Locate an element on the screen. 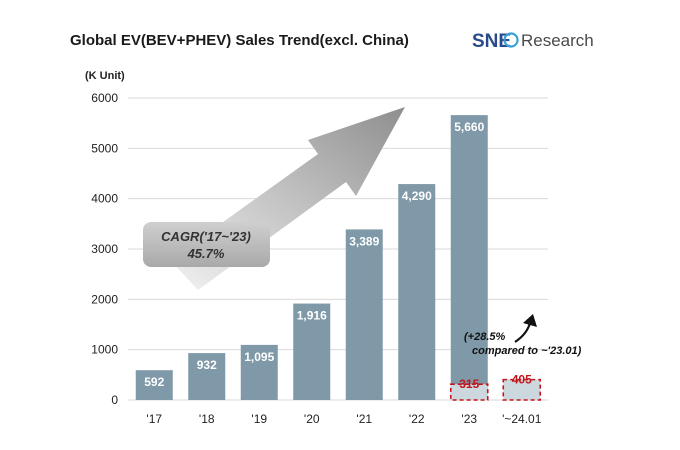  y-tick-label: 0 is located at coordinates (114, 400).